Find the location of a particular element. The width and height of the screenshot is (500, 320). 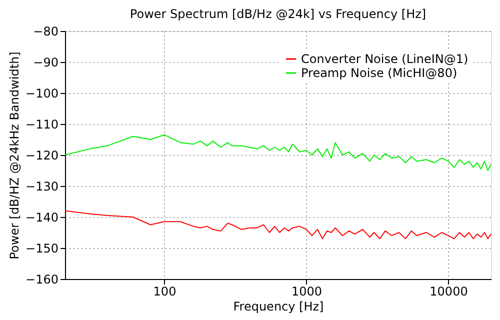

x-tick-label: 1000 is located at coordinates (306, 291).